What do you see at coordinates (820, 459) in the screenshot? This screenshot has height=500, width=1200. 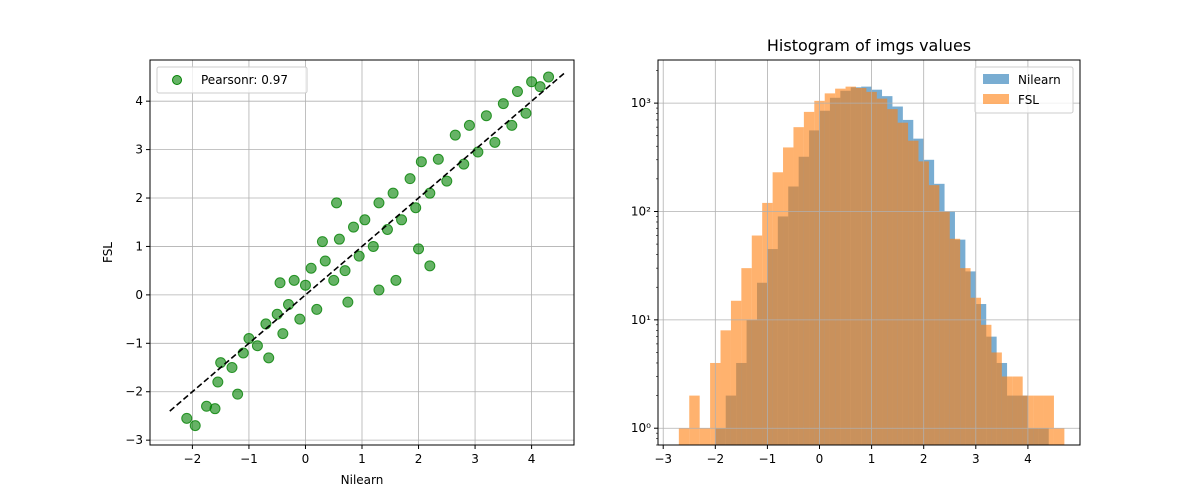 I see `histogram-x-tick-label: 0` at bounding box center [820, 459].